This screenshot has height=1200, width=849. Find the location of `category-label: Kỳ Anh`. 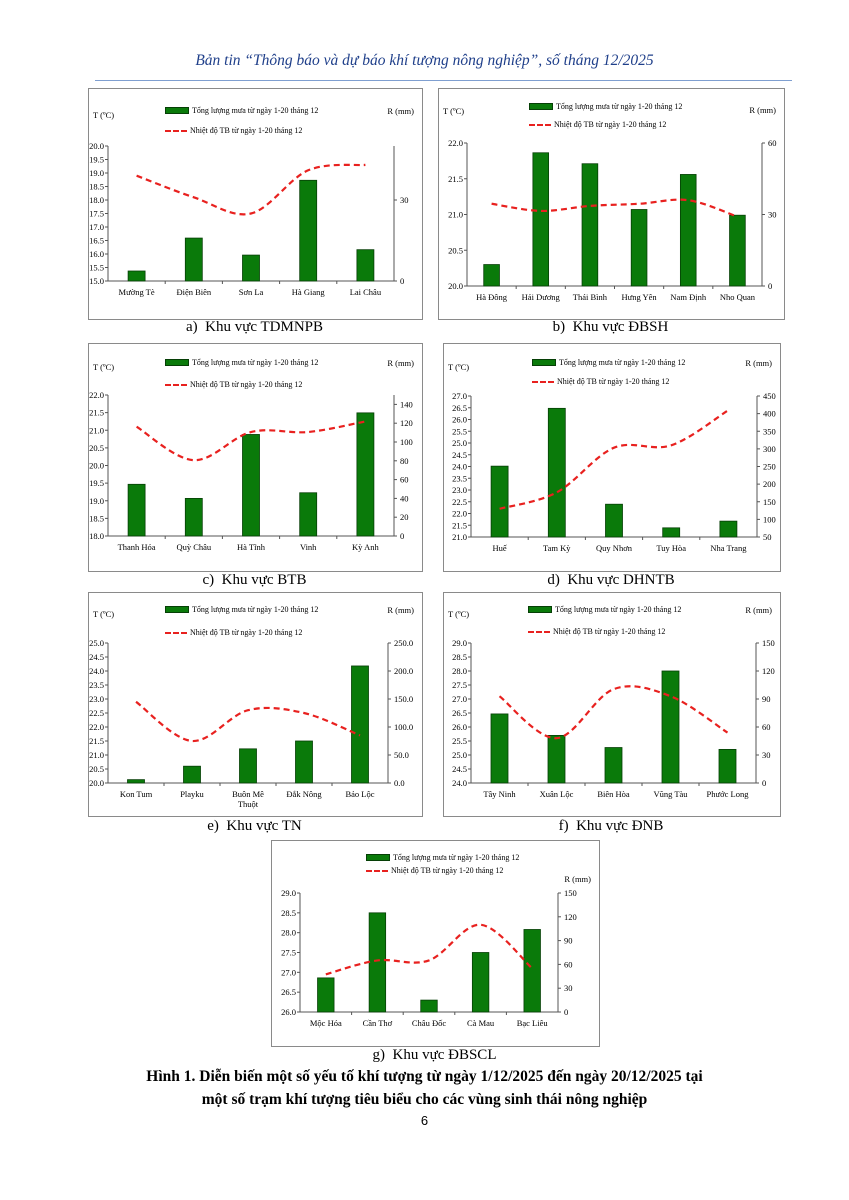

category-label: Kỳ Anh is located at coordinates (365, 547).